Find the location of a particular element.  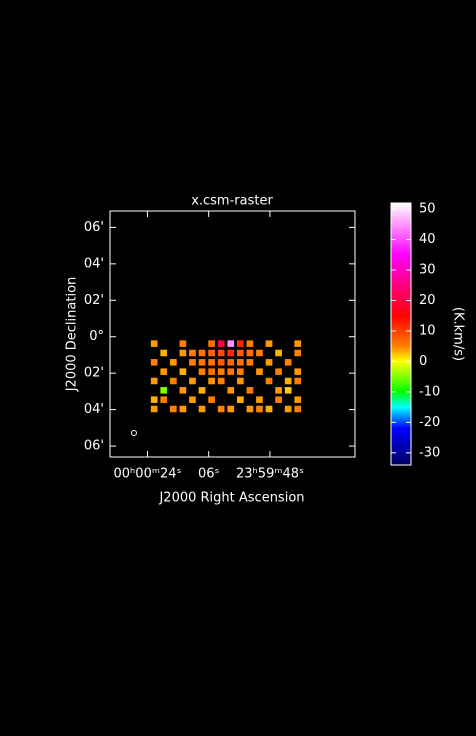

colorbar-tick-label: 10 is located at coordinates (427, 330).